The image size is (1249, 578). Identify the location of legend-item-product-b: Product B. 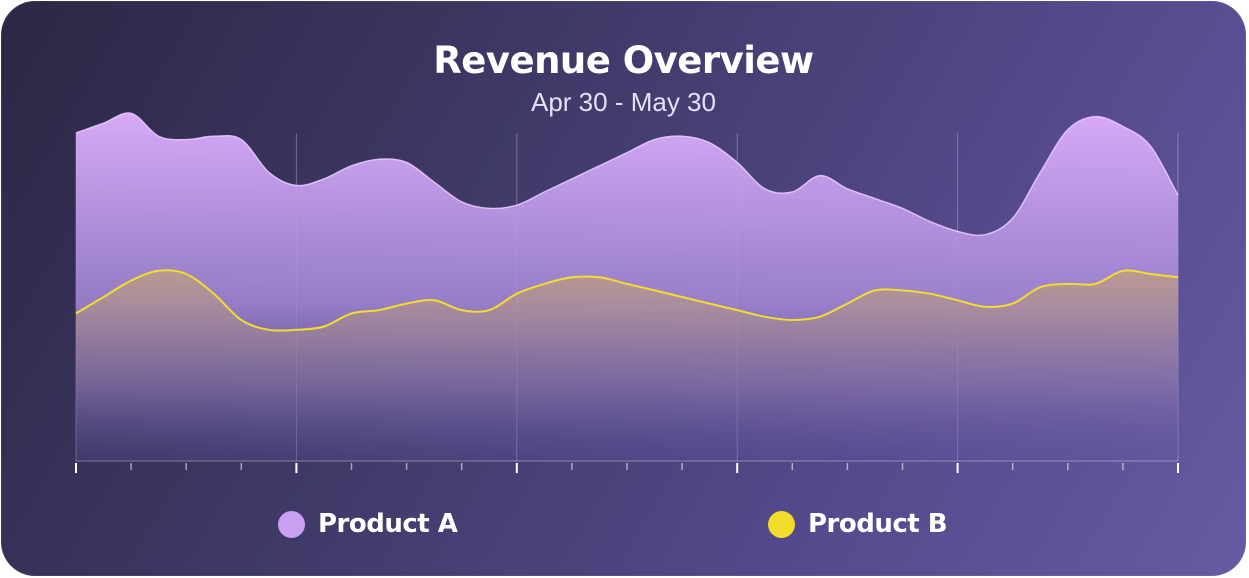
(858, 524).